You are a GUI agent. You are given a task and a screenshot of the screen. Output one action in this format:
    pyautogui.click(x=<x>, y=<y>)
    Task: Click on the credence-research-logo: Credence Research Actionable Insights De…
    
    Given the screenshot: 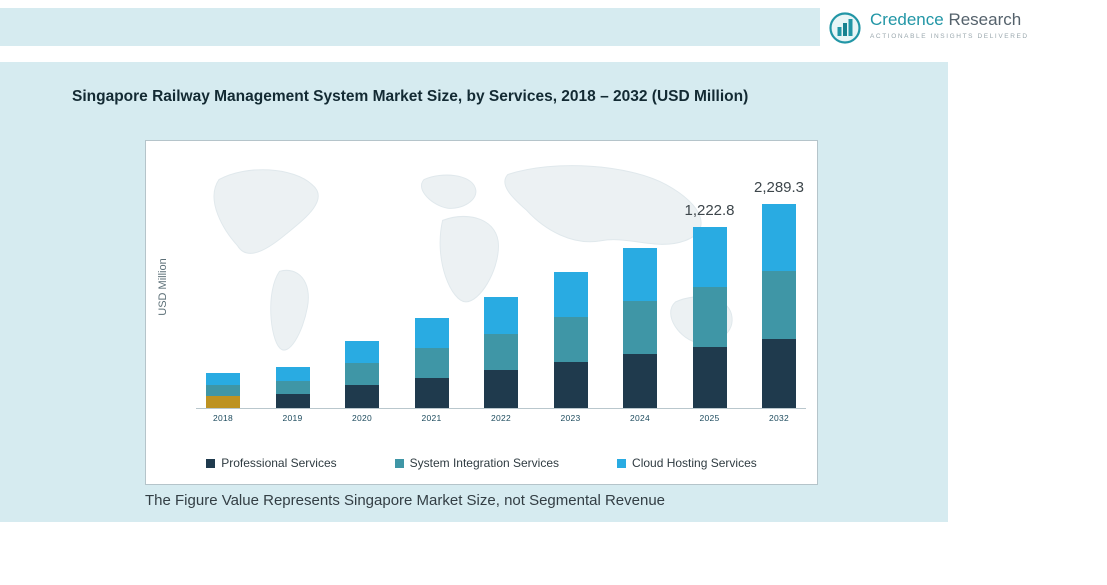 What is the action you would take?
    pyautogui.click(x=928, y=31)
    